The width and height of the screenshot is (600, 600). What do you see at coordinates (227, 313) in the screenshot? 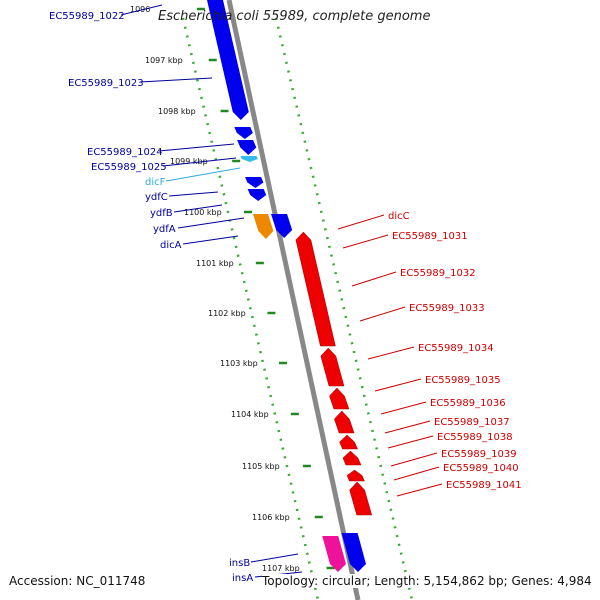
I see `scale-tick-label: 1102 kbp` at bounding box center [227, 313].